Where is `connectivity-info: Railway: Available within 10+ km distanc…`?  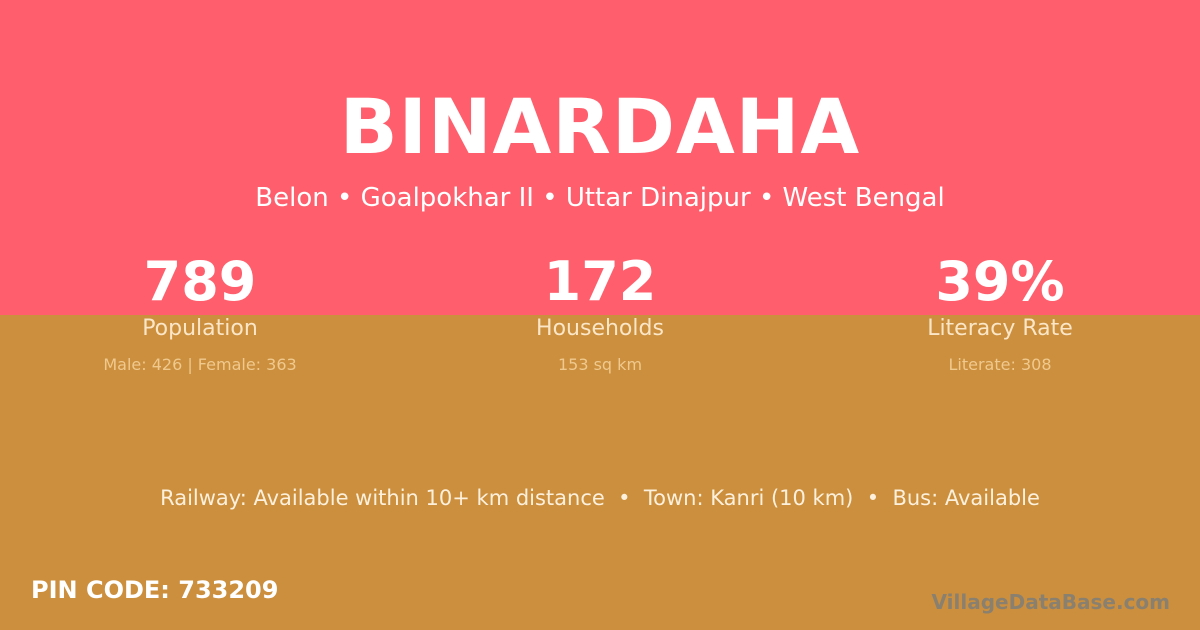
connectivity-info: Railway: Available within 10+ km distanc… is located at coordinates (600, 498).